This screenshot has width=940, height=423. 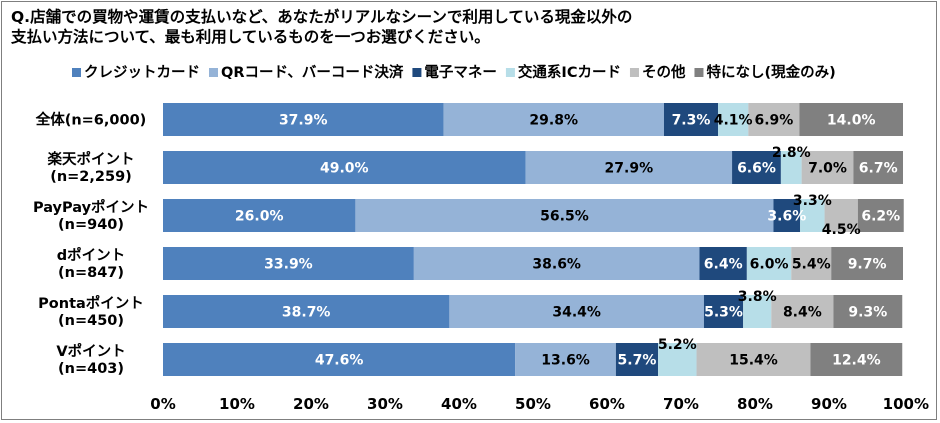 I want to click on bar-segment-r5-s5, so click(x=856, y=359).